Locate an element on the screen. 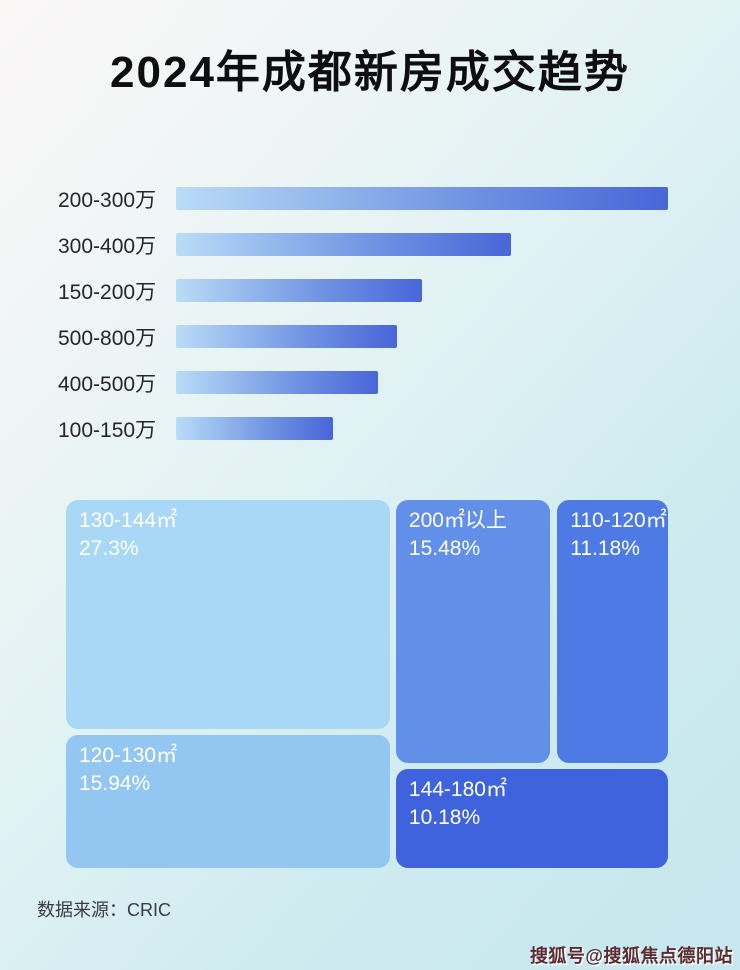 The width and height of the screenshot is (740, 970). page-title: 2024年成都新房成交趋势 is located at coordinates (370, 72).